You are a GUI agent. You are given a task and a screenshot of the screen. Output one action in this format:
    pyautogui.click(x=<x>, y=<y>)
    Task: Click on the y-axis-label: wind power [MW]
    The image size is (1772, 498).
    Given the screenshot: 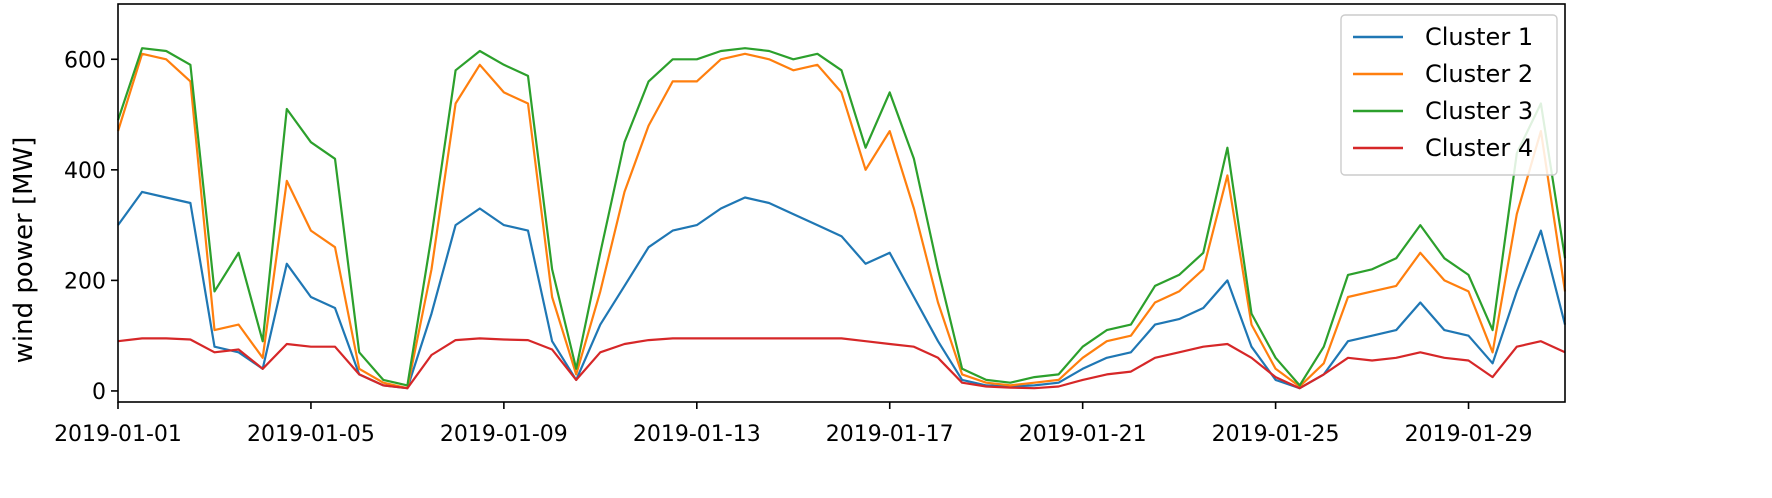 What is the action you would take?
    pyautogui.click(x=24, y=250)
    